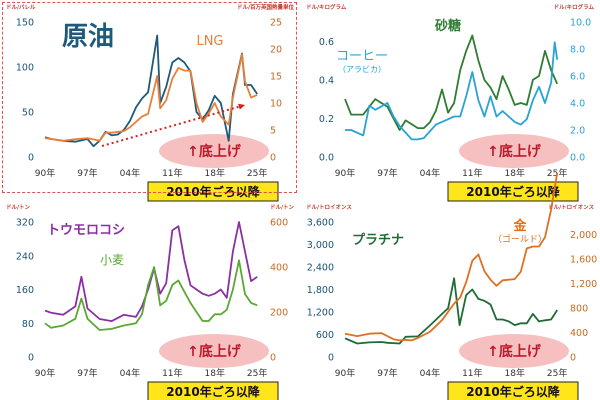 The width and height of the screenshot is (600, 400). I want to click on left-axis-tick-label: 100, so click(25, 68).